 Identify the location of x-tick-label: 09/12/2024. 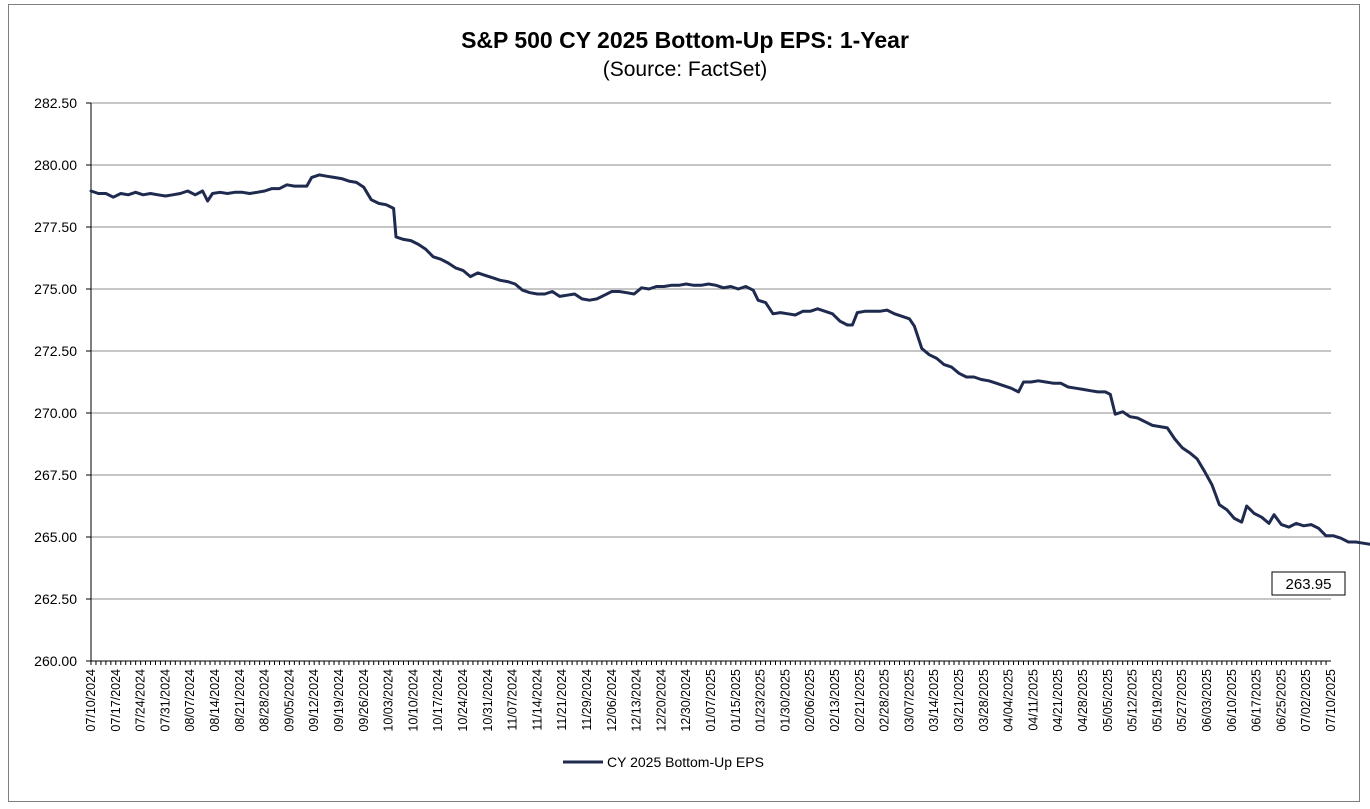
(314, 700).